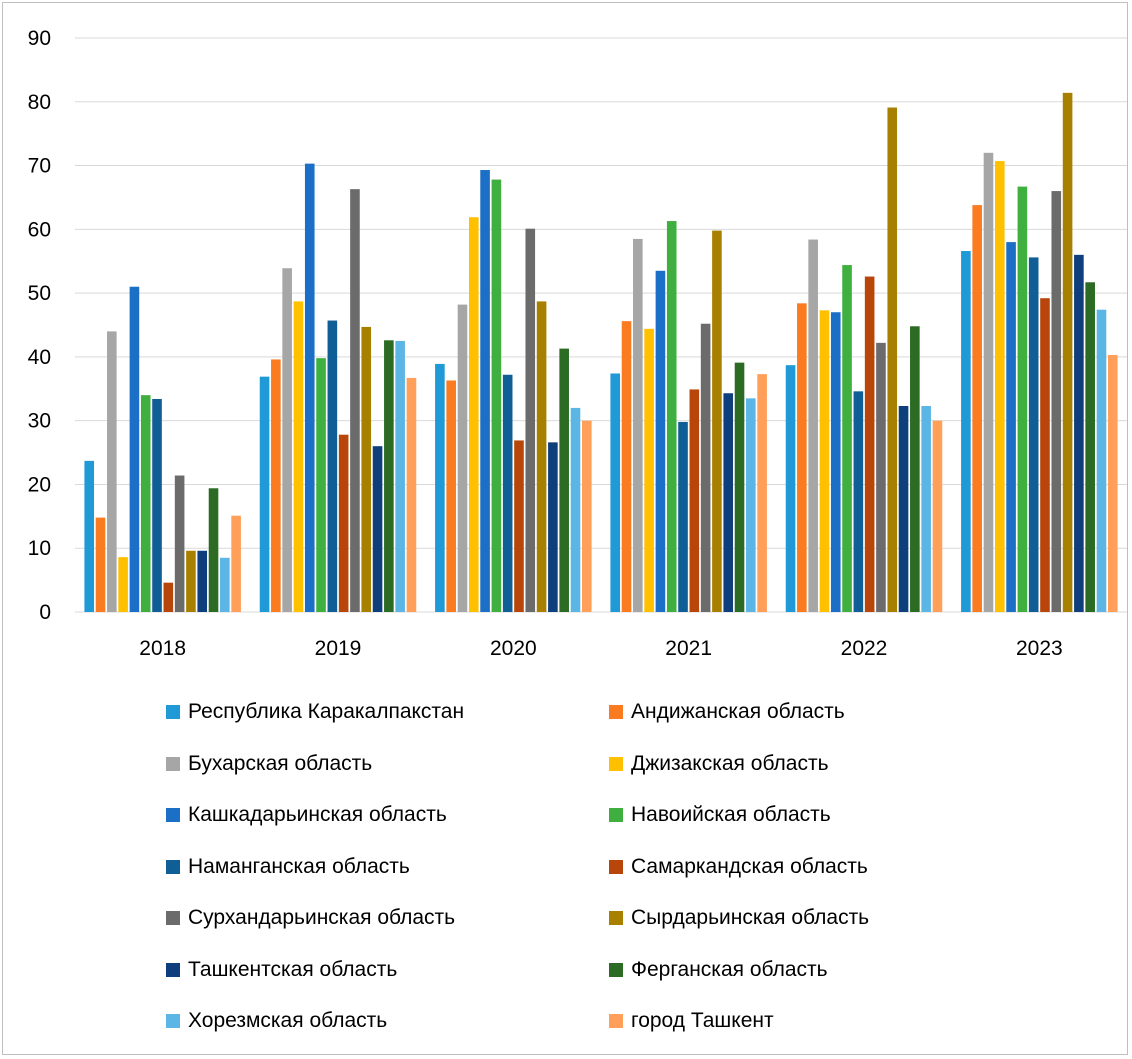 The width and height of the screenshot is (1132, 1059). Describe the element at coordinates (39, 421) in the screenshot. I see `y-tick-label: 30` at that location.